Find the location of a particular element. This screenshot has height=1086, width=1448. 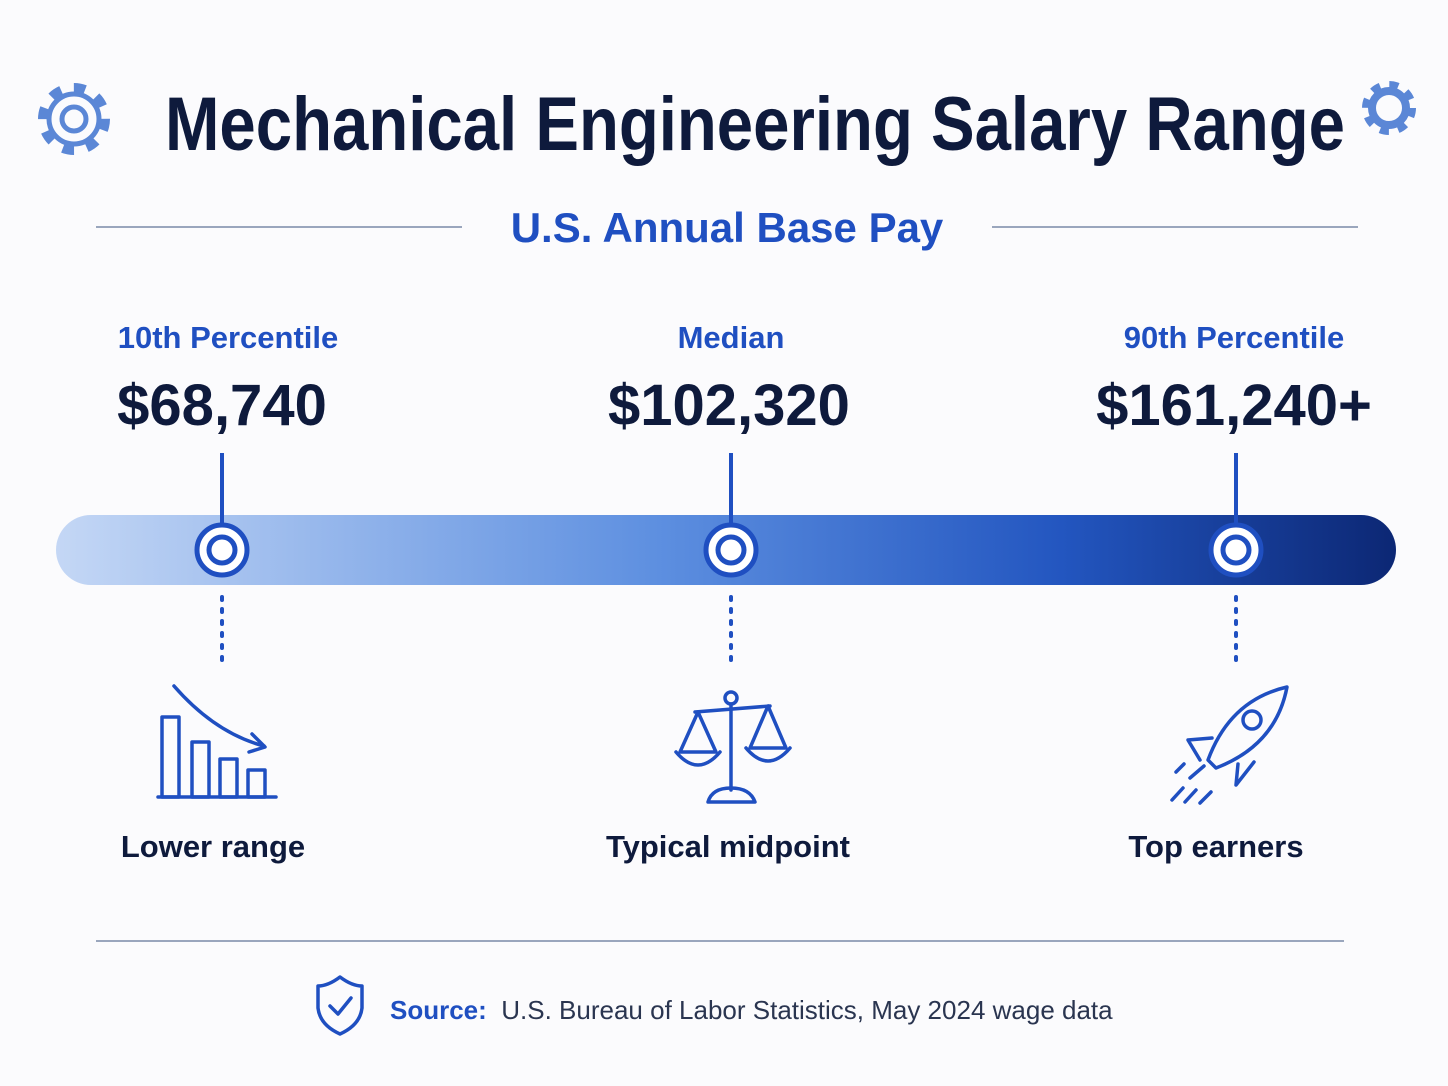

chart-down-icon is located at coordinates (217, 741).